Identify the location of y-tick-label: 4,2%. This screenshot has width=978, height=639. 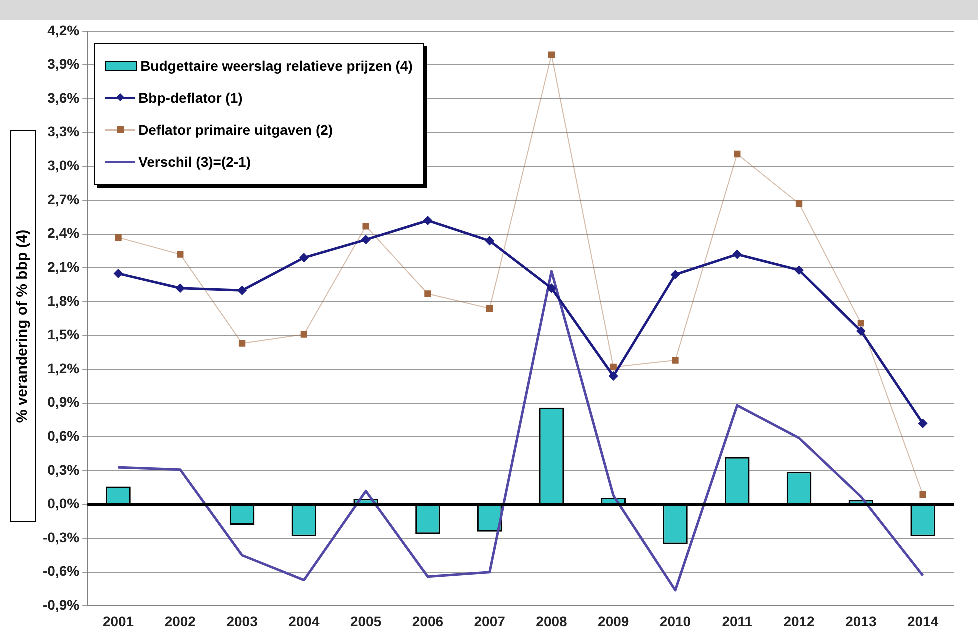
(64, 30).